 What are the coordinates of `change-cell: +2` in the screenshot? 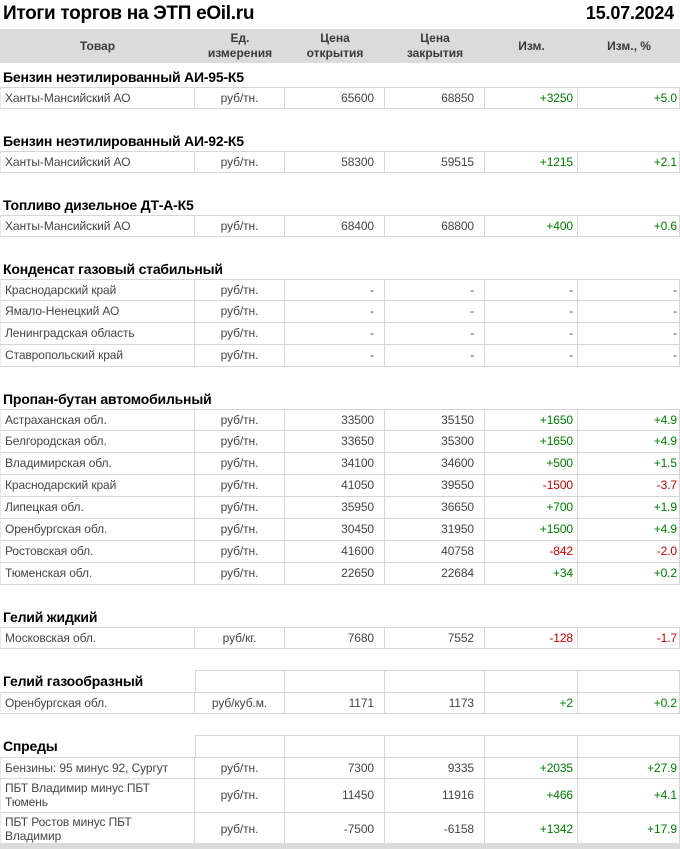 It's located at (531, 703).